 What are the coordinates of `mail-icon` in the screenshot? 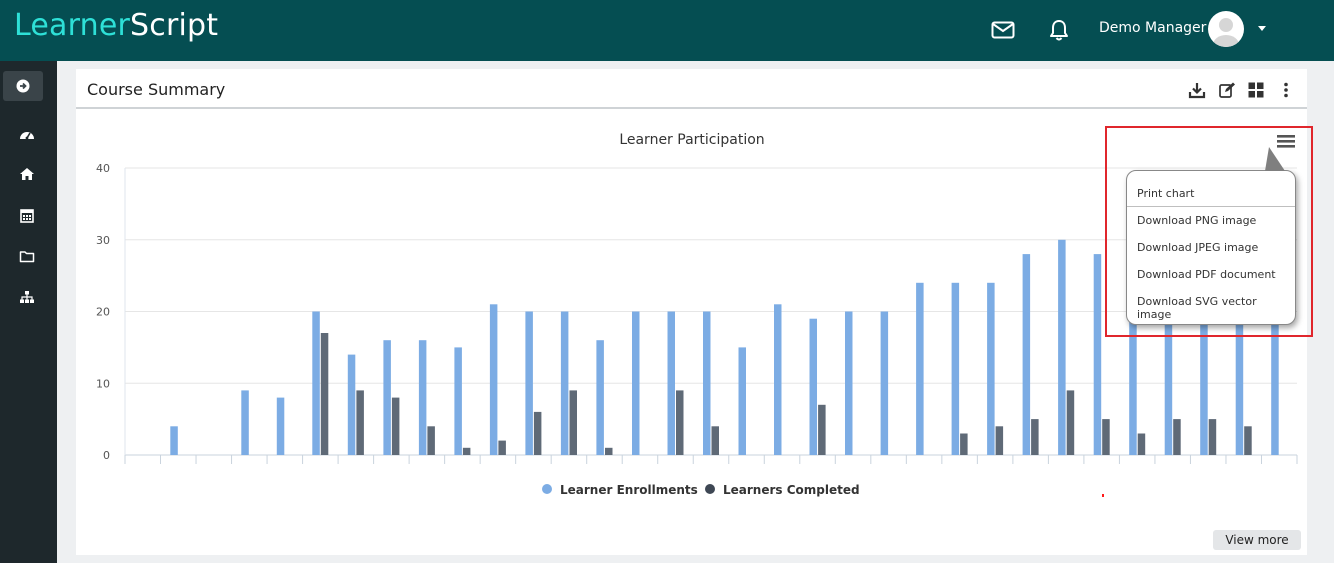 It's located at (1003, 30).